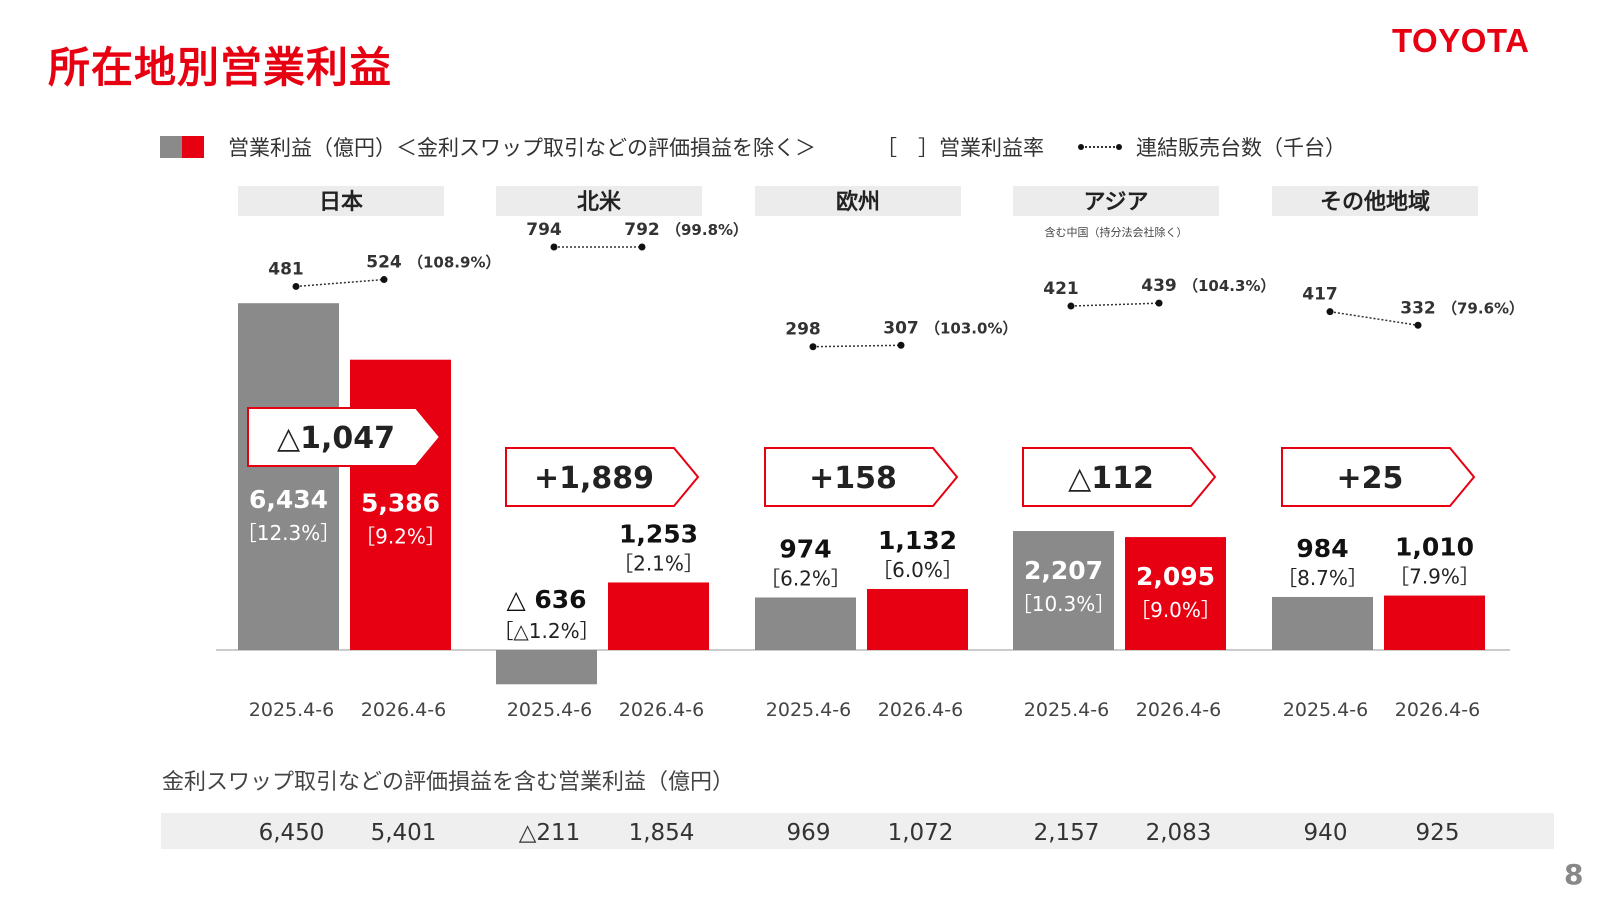 This screenshot has height=900, width=1600. Describe the element at coordinates (1063, 570) in the screenshot. I see `region-3-value-0: 2,207` at that location.